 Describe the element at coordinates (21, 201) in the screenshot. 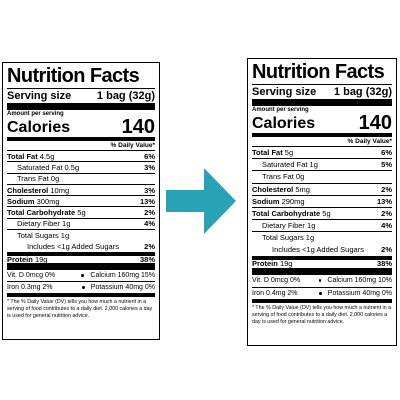

I see `nutrient-name: Sodium` at that location.